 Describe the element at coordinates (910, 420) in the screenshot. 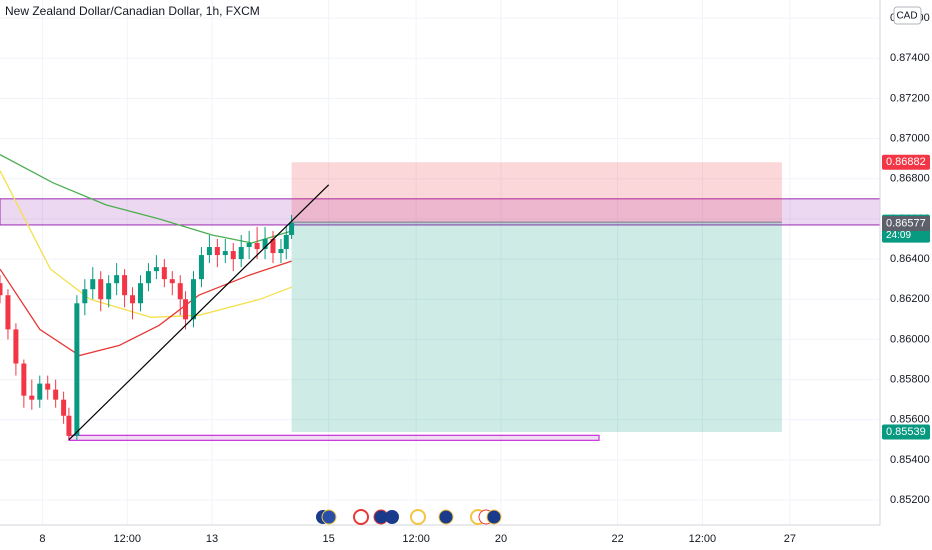

I see `y-tick-label: 0.85600` at that location.